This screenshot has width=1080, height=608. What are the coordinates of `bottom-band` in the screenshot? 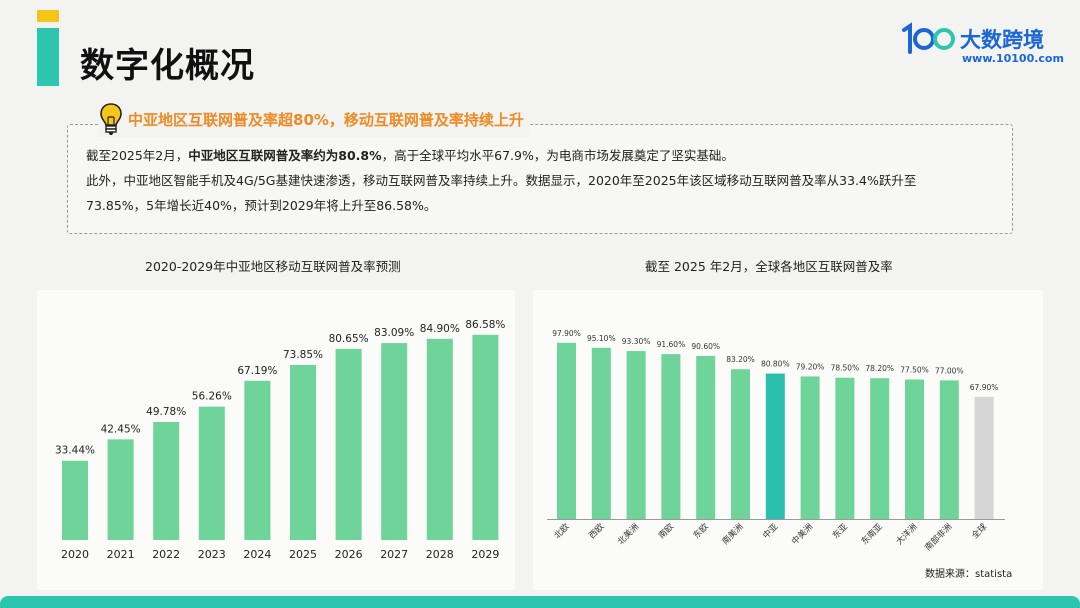 It's located at (540, 602).